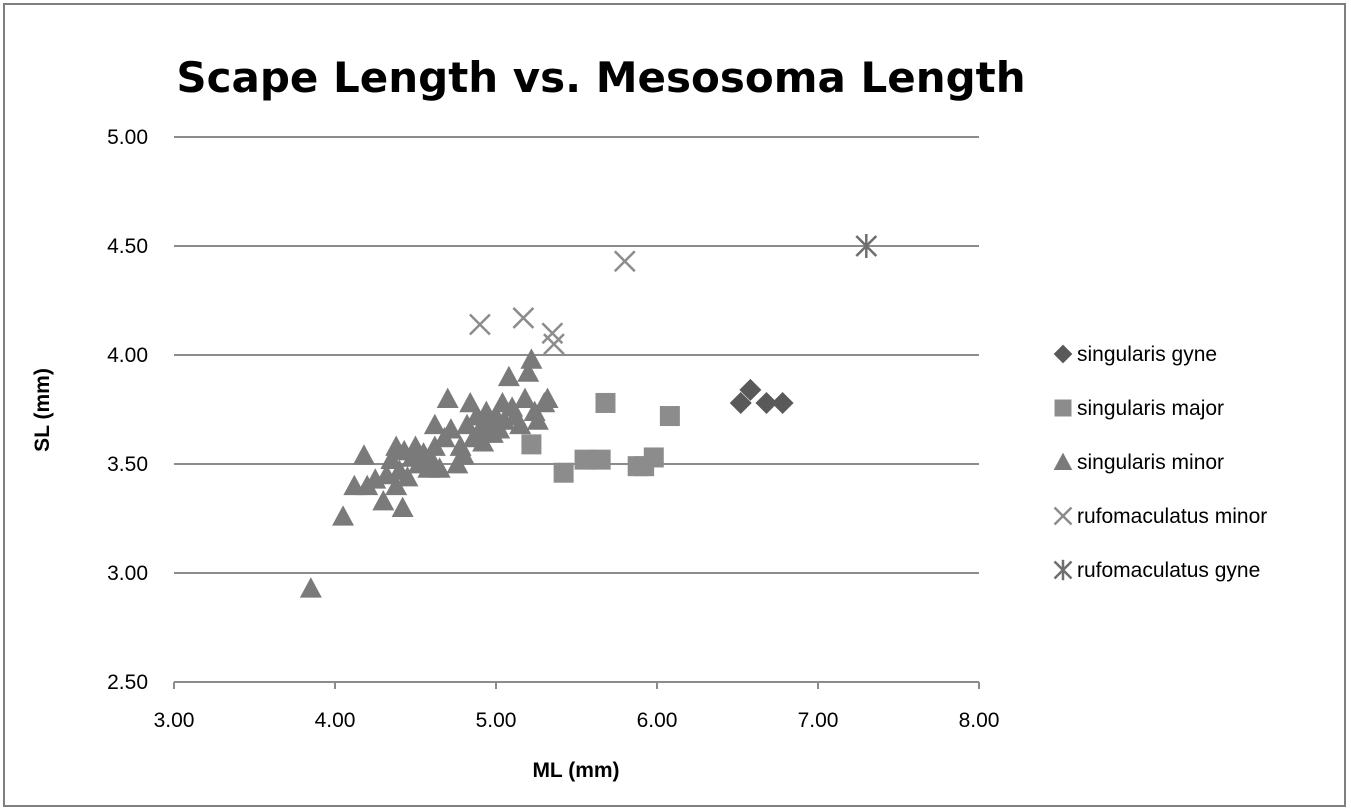 This screenshot has height=812, width=1351. I want to click on y-tick-label: 3.00, so click(127, 573).